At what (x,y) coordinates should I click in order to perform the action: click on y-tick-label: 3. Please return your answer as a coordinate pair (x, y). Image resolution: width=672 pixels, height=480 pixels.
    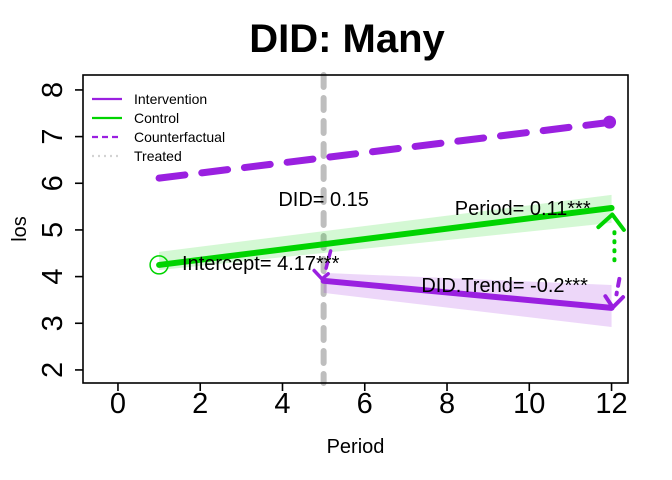
    Looking at the image, I should click on (53, 323).